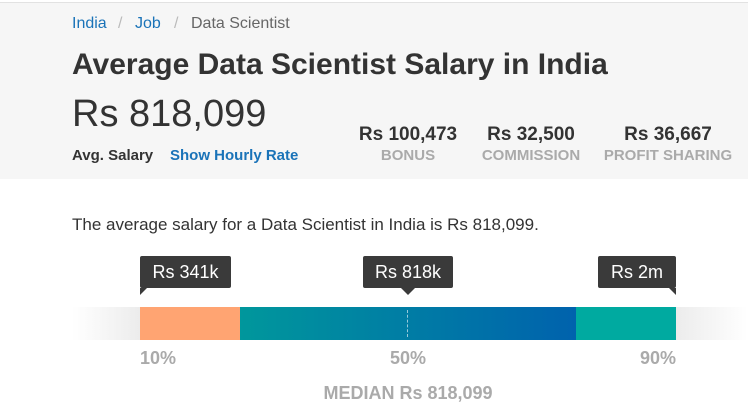 Image resolution: width=748 pixels, height=417 pixels. What do you see at coordinates (408, 134) in the screenshot?
I see `stat-value: Rs 100,473` at bounding box center [408, 134].